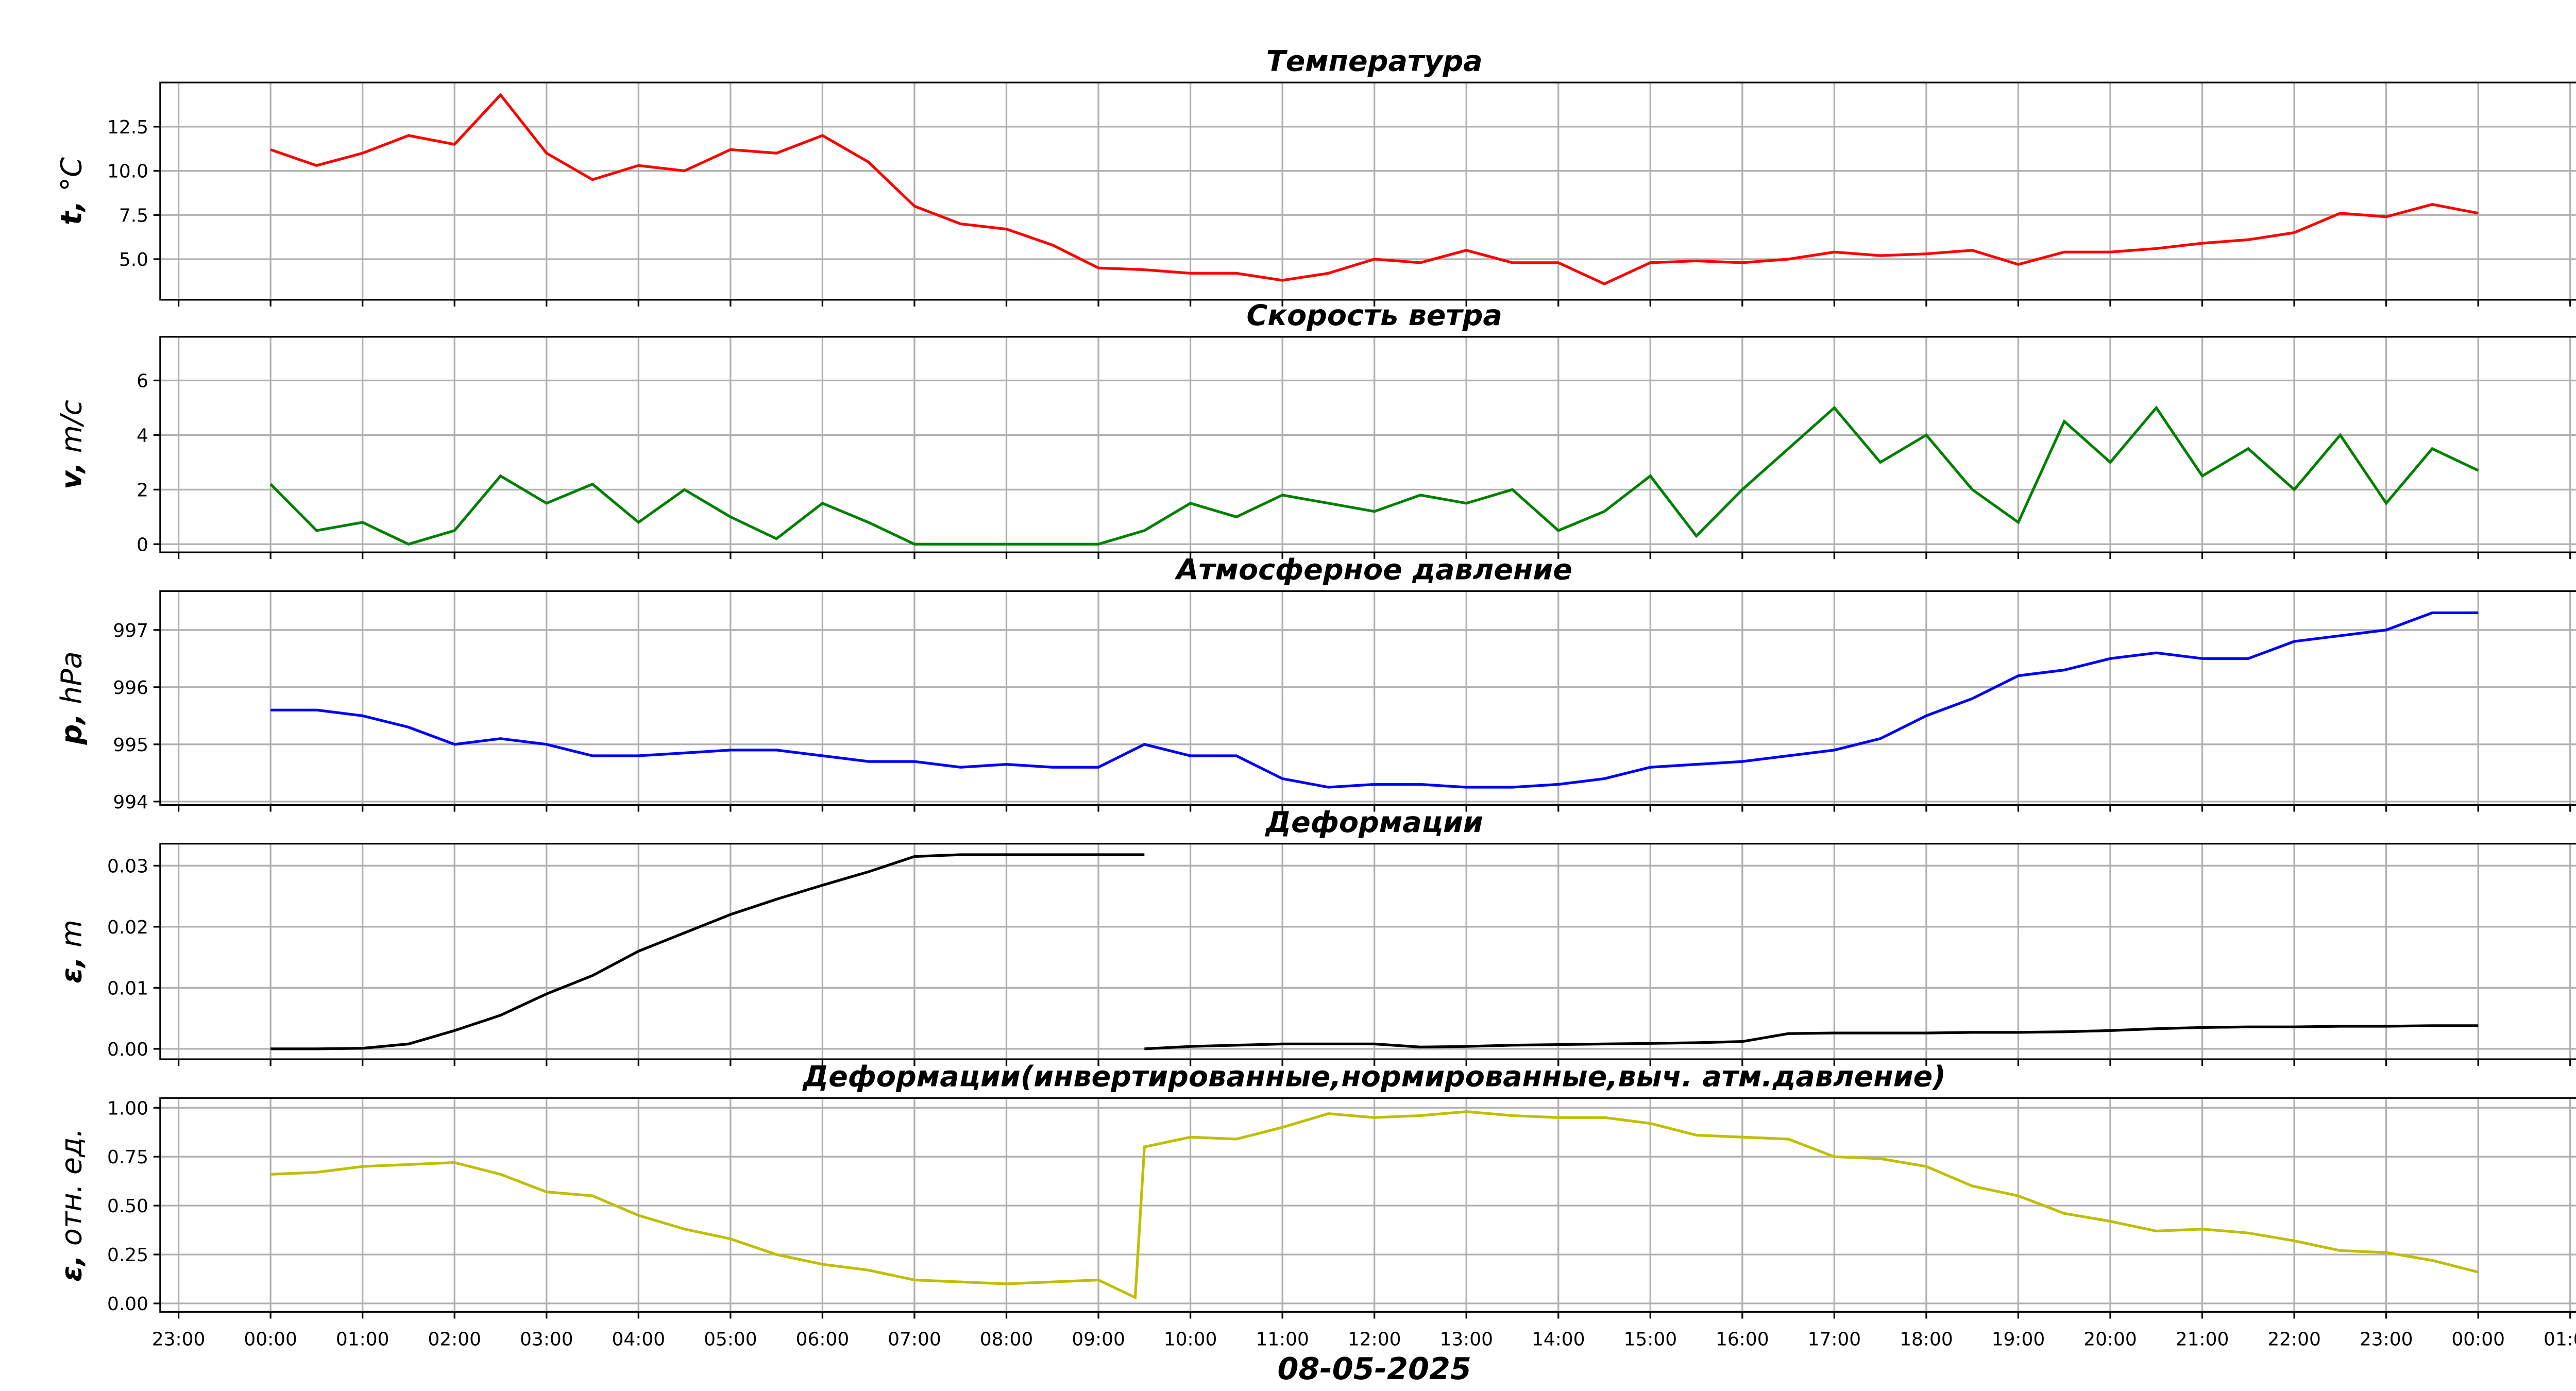  I want to click on x-tick-label: 11:00, so click(1282, 1339).